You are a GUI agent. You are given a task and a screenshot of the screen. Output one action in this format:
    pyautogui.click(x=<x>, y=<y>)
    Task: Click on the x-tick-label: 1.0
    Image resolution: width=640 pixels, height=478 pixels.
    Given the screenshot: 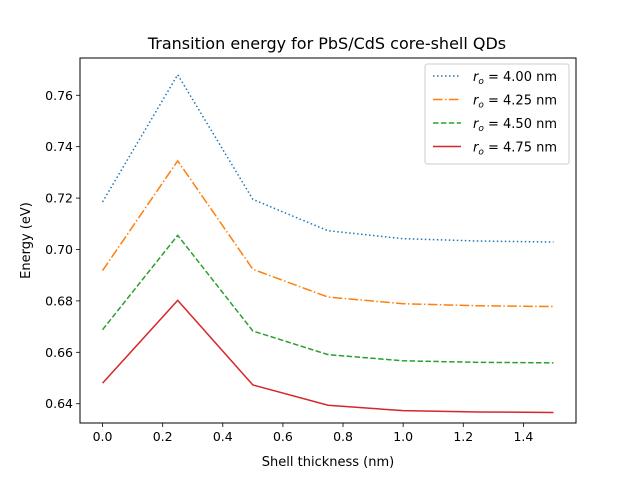 What is the action you would take?
    pyautogui.click(x=403, y=436)
    